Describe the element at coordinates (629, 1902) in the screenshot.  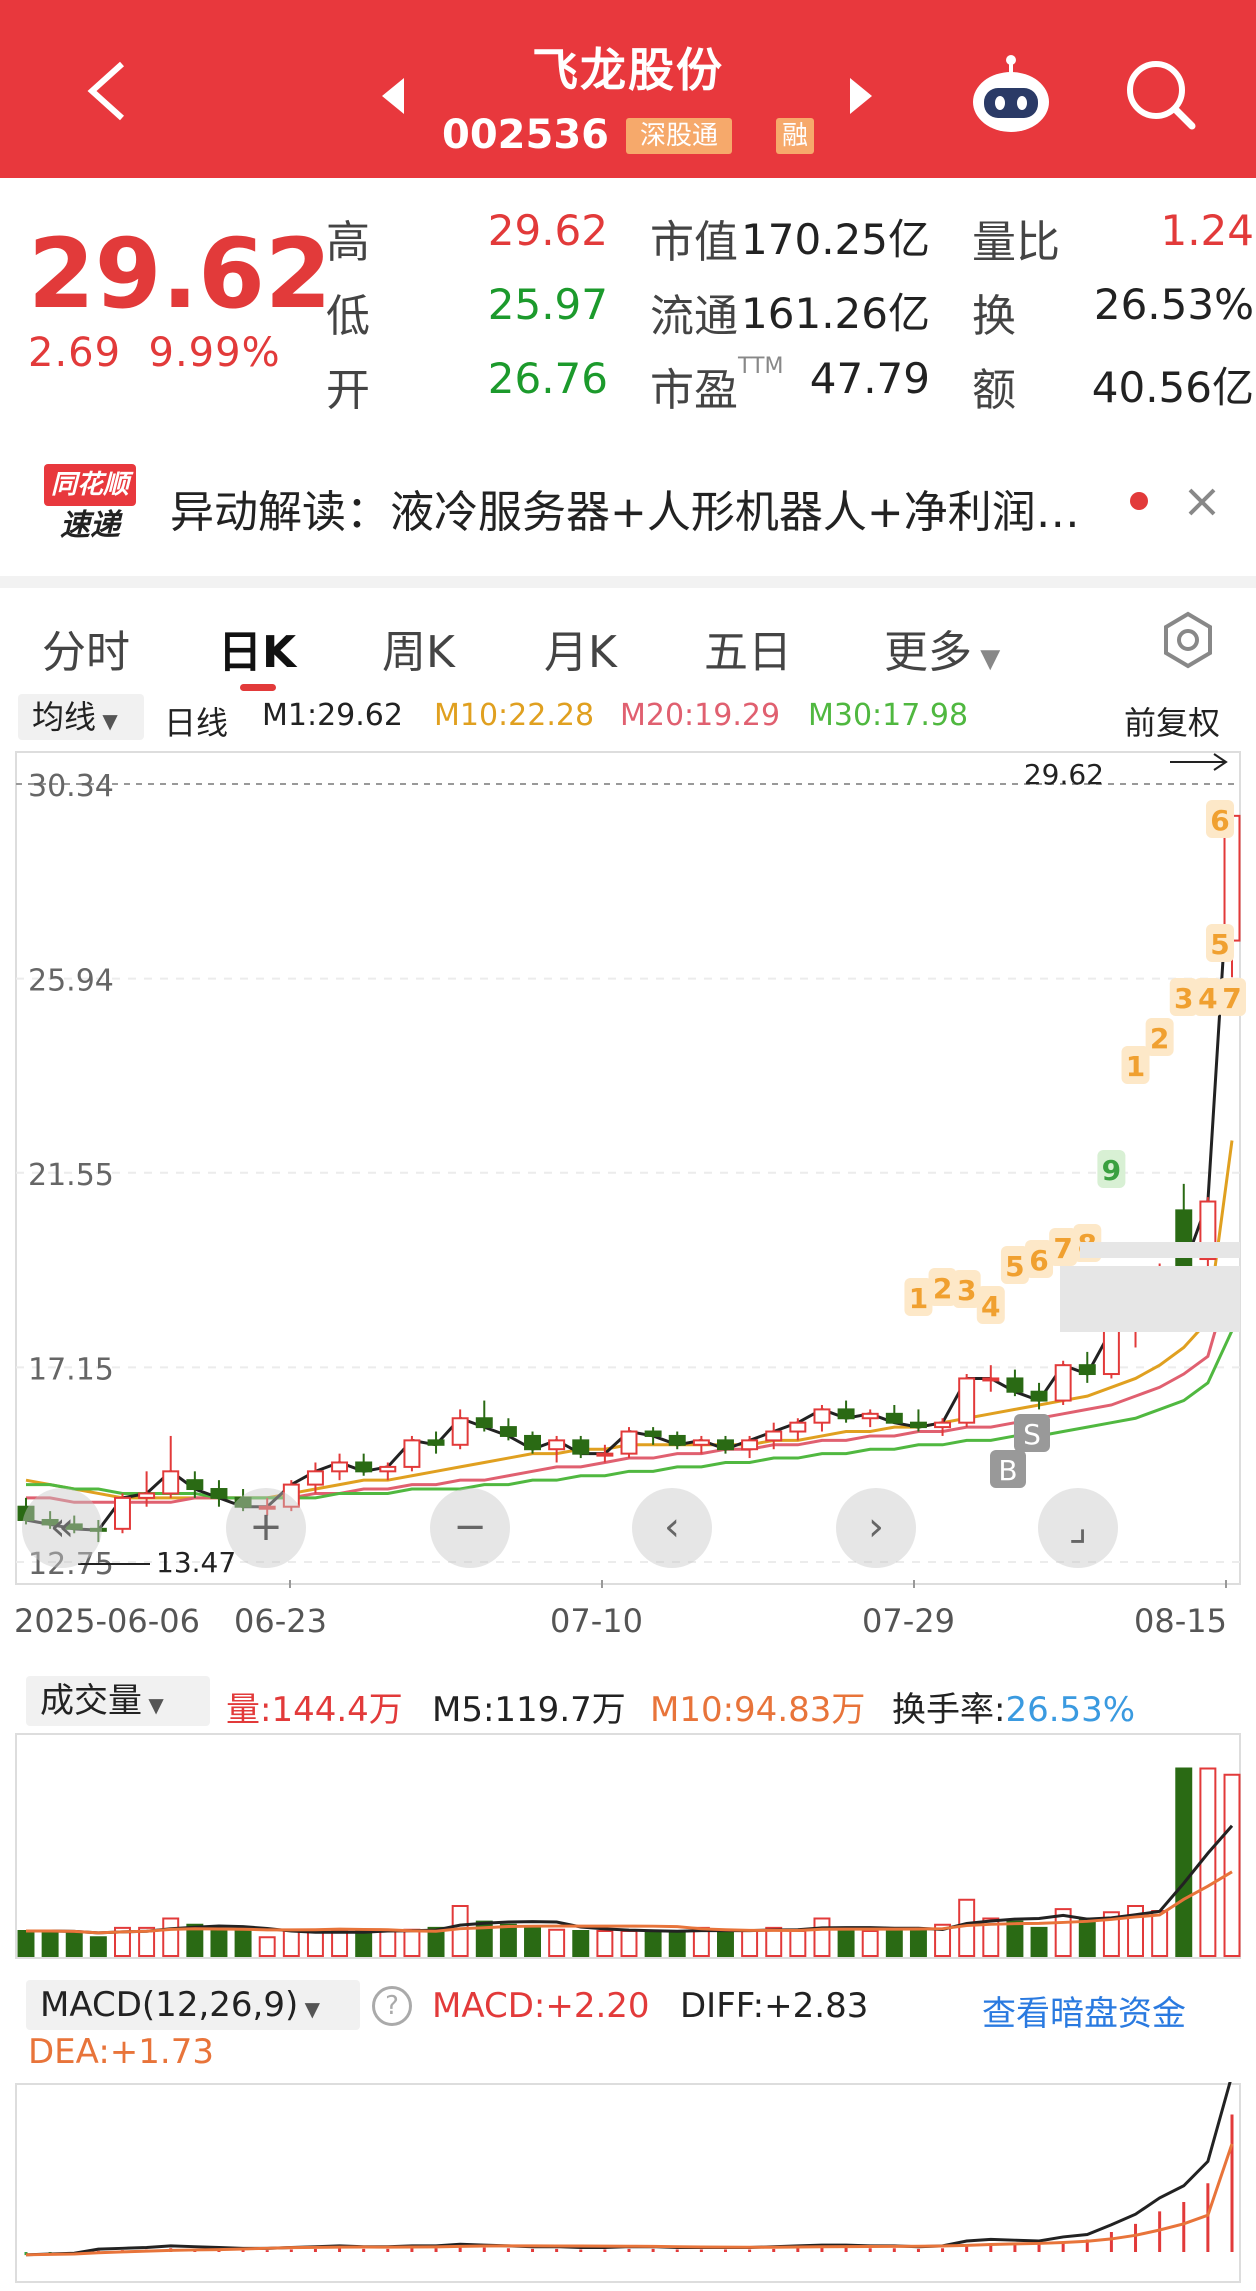
I see `volume-m10-line` at that location.